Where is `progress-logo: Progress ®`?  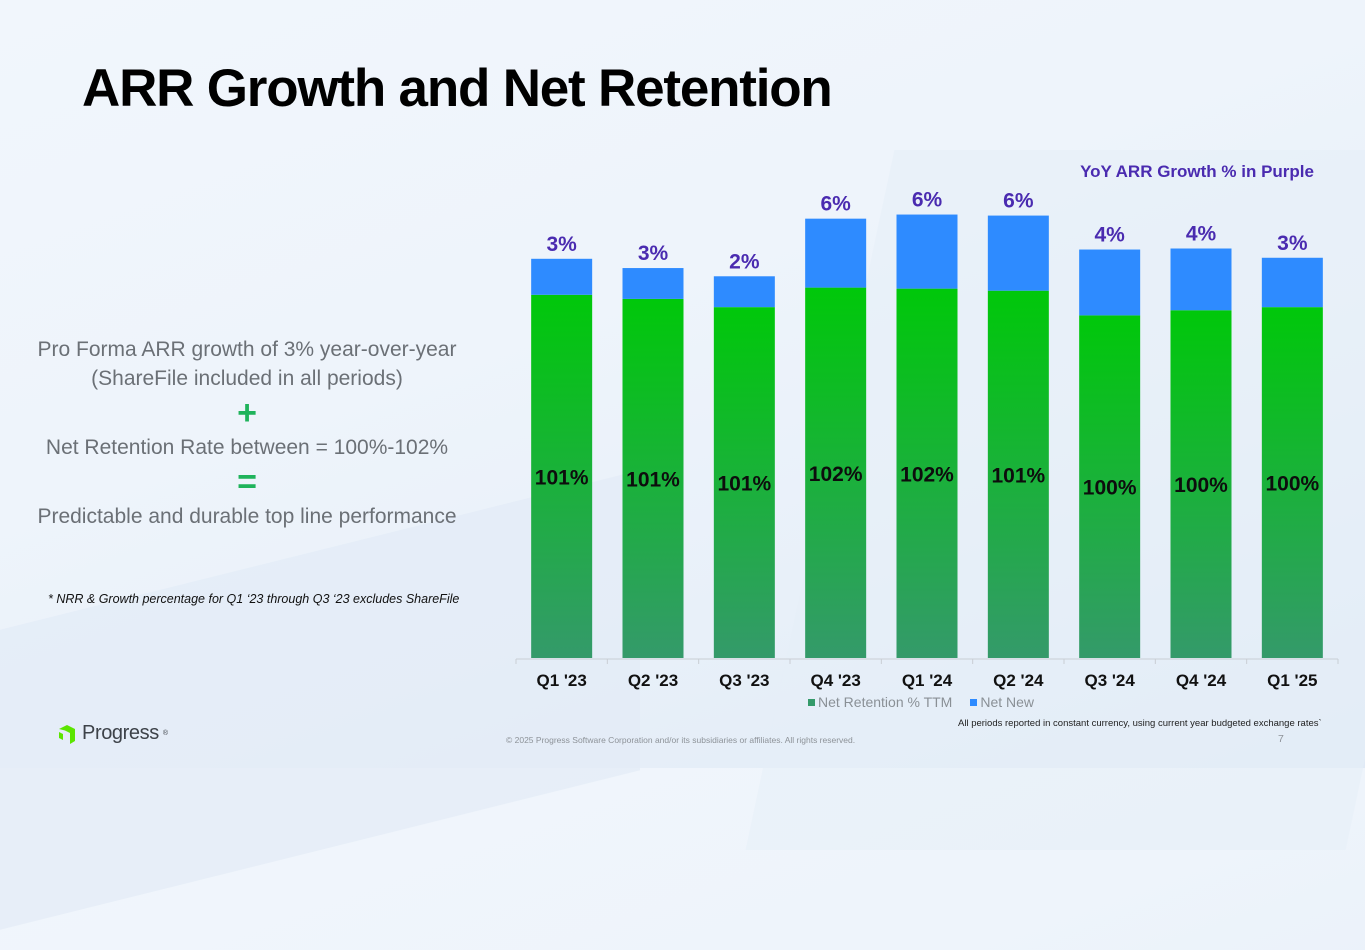 progress-logo: Progress ® is located at coordinates (112, 733).